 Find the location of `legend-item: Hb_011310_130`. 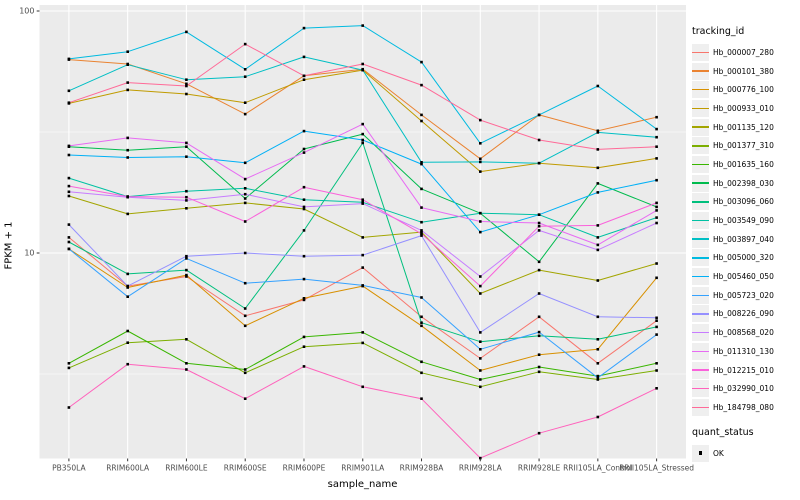

legend-item: Hb_011310_130 is located at coordinates (746, 351).